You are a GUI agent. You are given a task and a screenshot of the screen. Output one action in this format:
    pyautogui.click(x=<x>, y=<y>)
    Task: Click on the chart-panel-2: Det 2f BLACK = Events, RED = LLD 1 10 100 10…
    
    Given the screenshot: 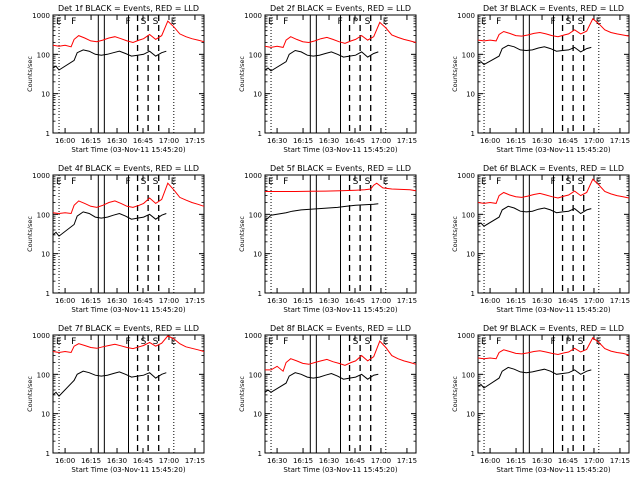 What is the action you would take?
    pyautogui.click(x=327, y=79)
    